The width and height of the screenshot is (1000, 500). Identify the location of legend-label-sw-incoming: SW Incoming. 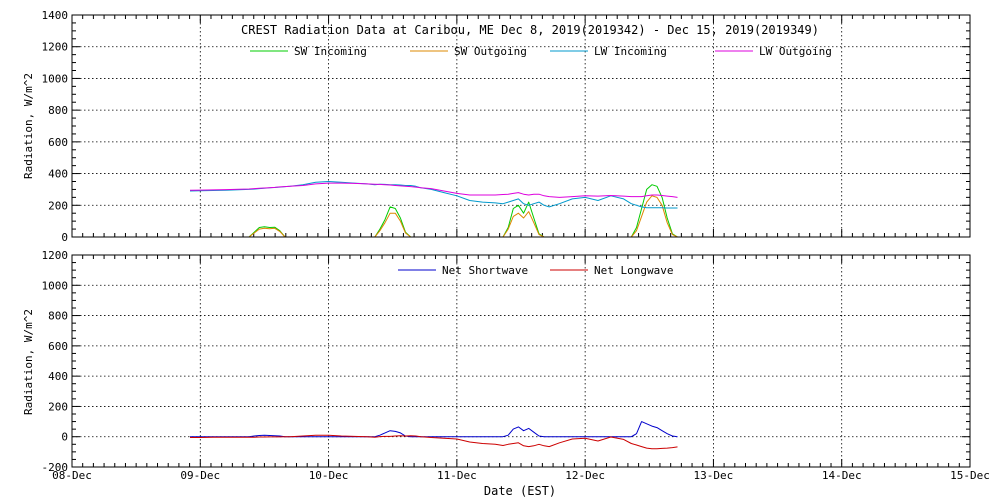
(330, 51).